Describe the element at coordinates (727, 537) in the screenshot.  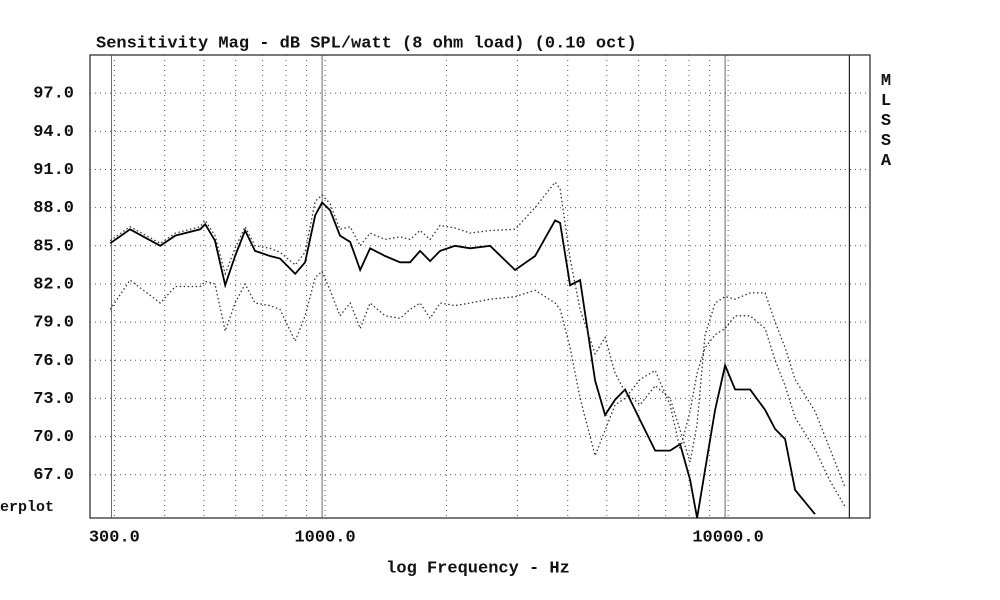
I see `x-tick-label: 10000.0` at that location.